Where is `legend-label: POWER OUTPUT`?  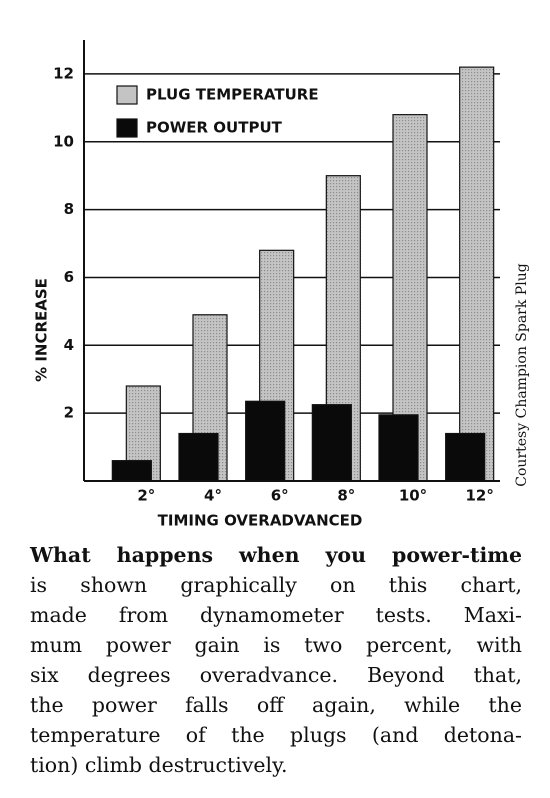 legend-label: POWER OUTPUT is located at coordinates (214, 128).